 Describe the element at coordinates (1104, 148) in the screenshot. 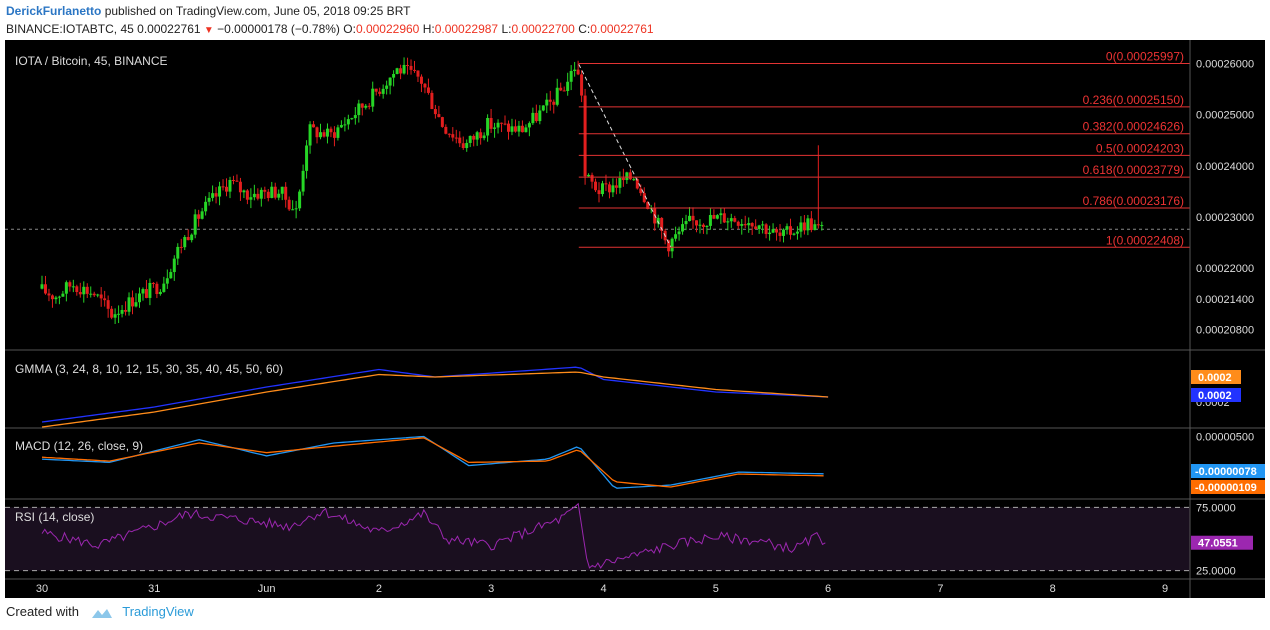

I see `fib-ratio: 0.5` at that location.